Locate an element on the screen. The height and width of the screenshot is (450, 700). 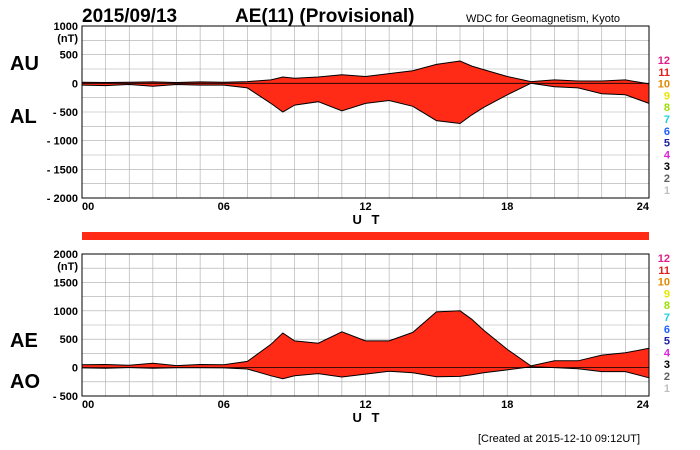
created-timestamp: [Created at 2015-12-10 09:12UT] is located at coordinates (559, 439).